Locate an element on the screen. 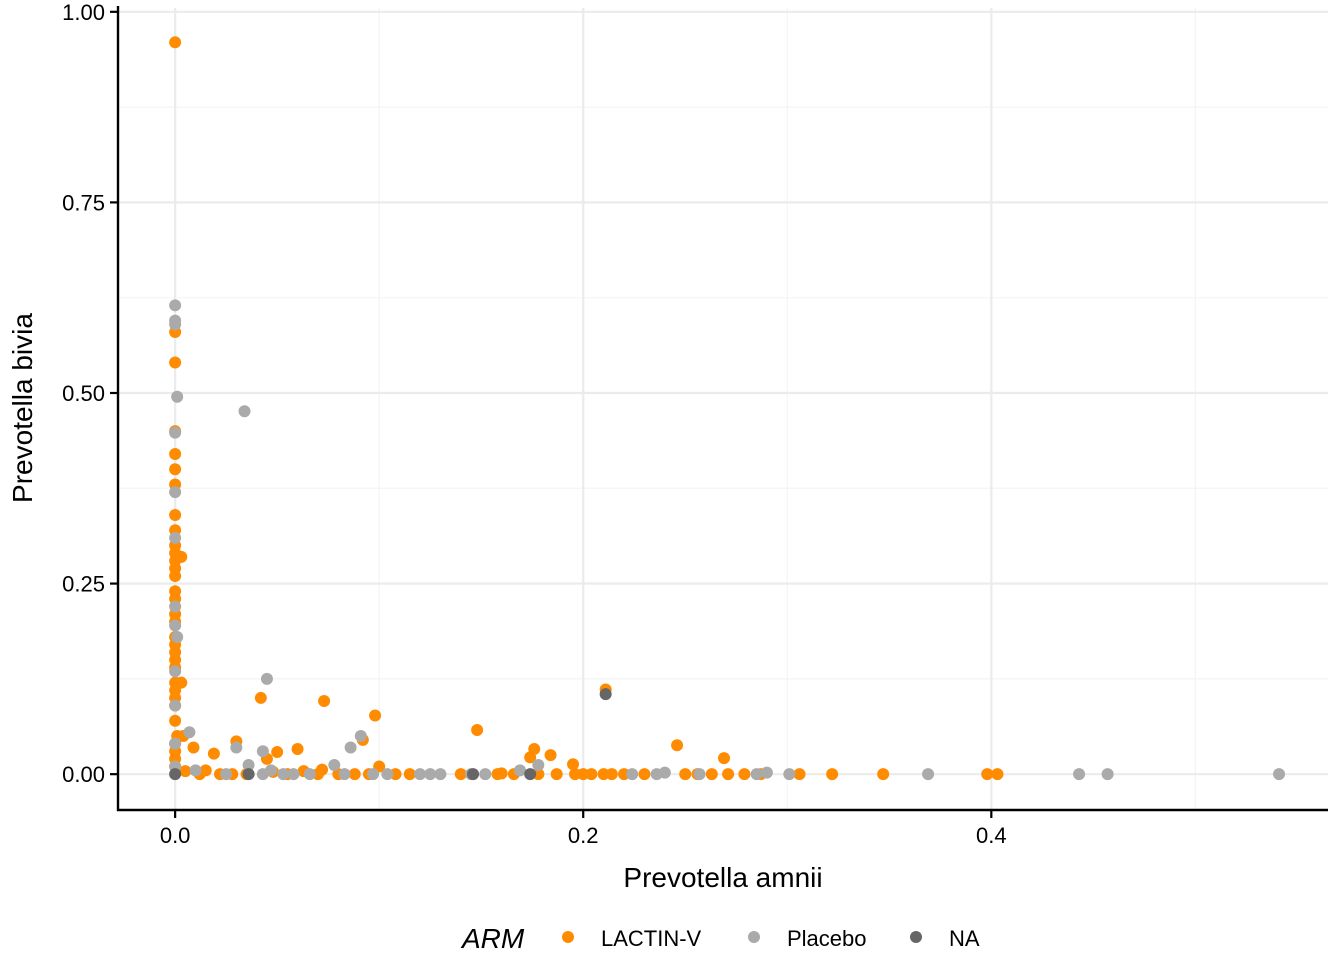  y-tick-label: 0.00 is located at coordinates (83, 774).